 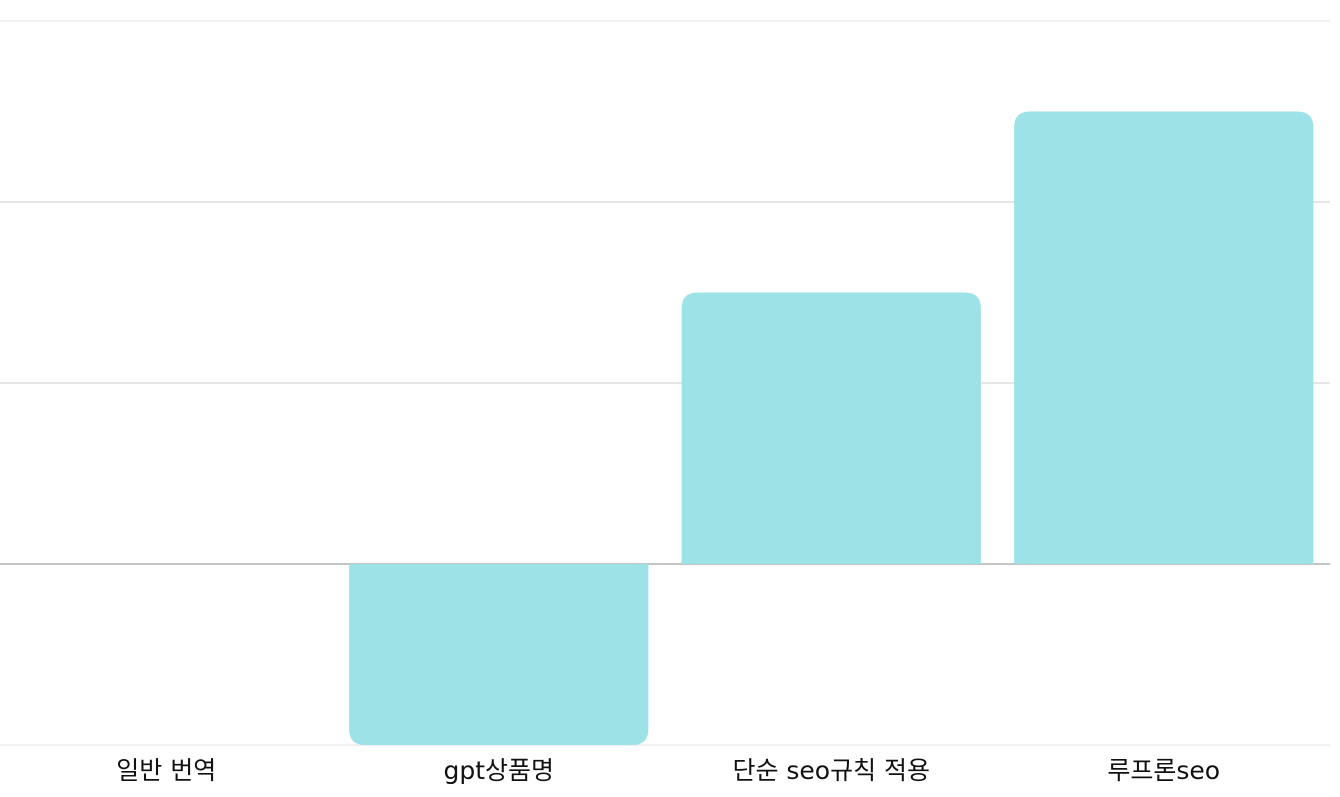 I want to click on x-tick-label: 단순 seo규칙 적용, so click(x=831, y=770).